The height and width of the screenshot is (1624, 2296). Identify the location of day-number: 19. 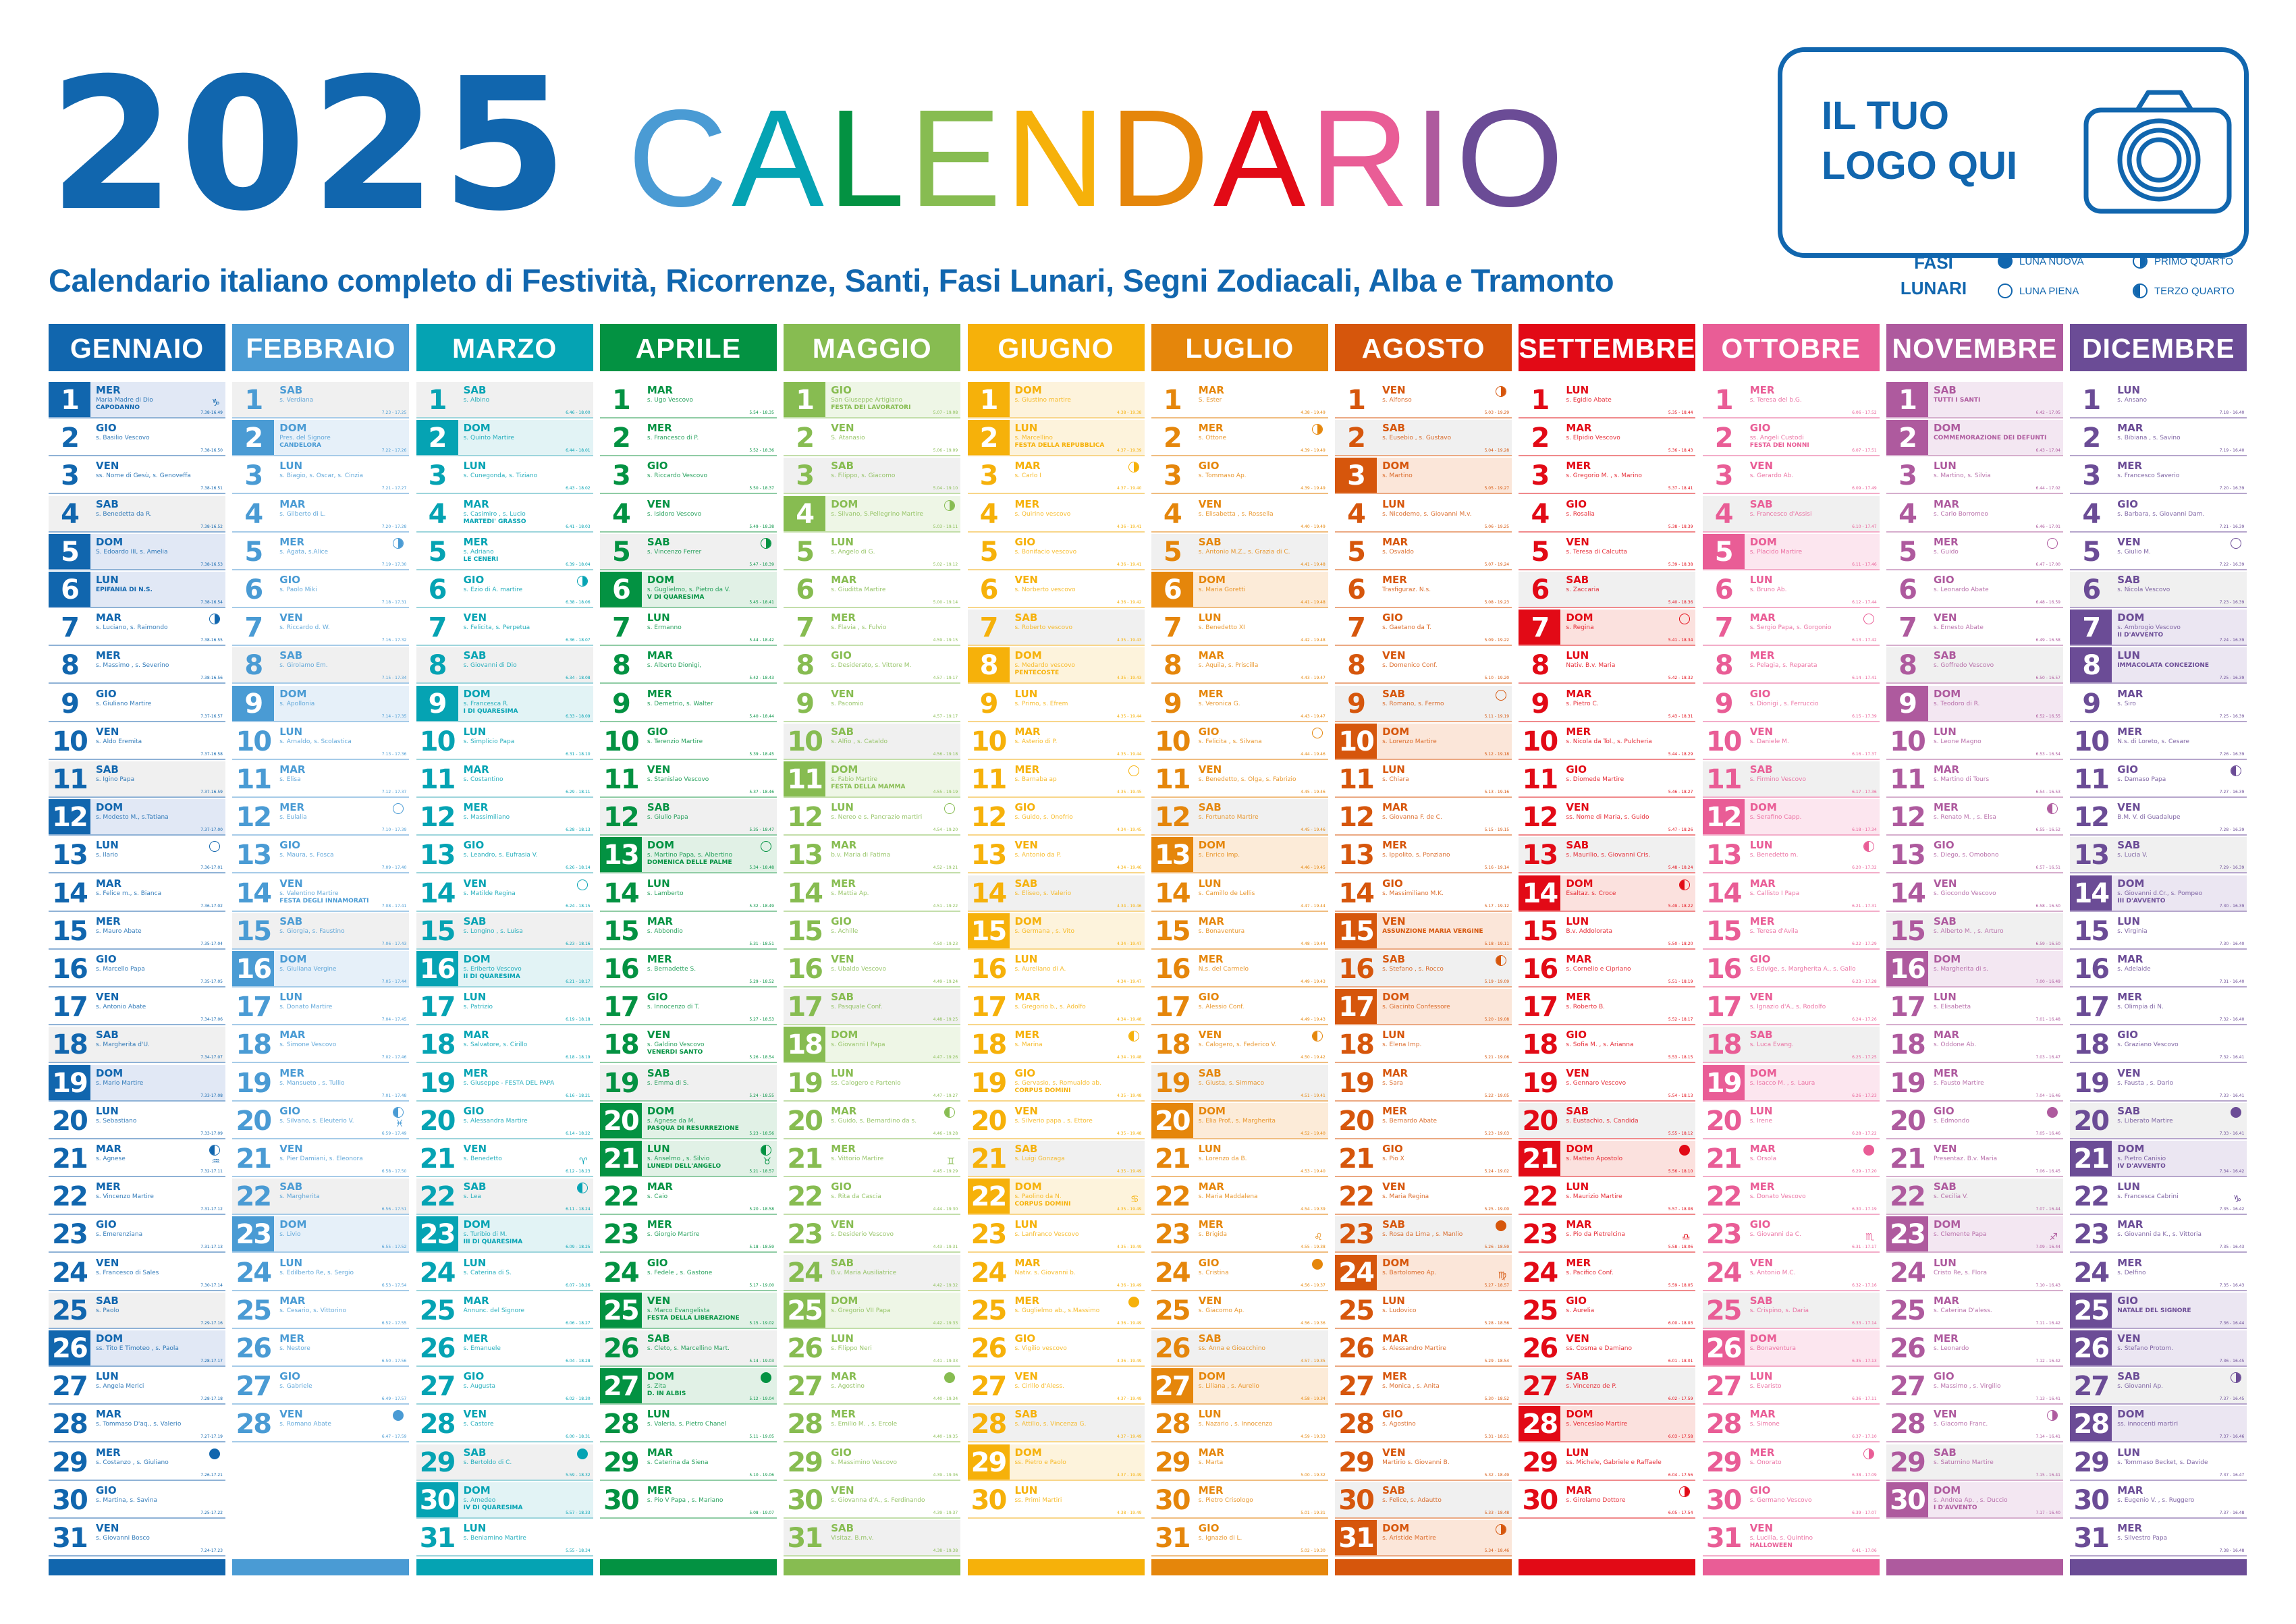
(254, 1083).